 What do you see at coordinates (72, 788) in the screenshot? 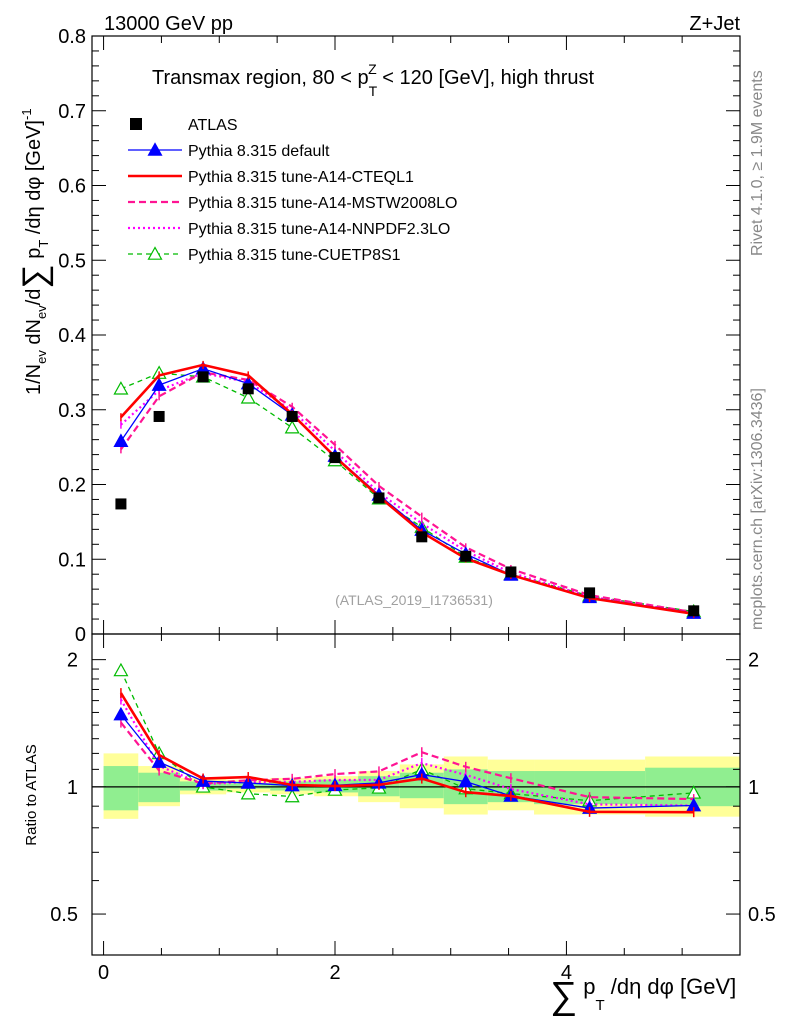
I see `ratio-tick-label-left: 1` at bounding box center [72, 788].